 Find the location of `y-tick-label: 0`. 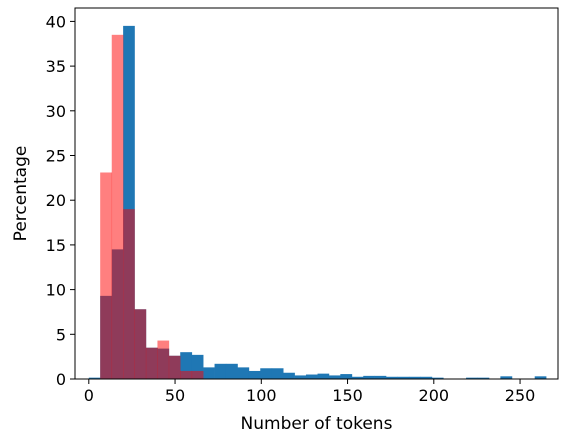

y-tick-label: 0 is located at coordinates (61, 379).